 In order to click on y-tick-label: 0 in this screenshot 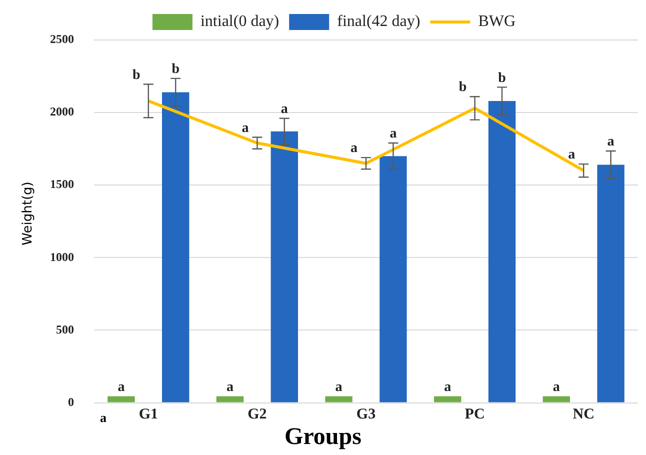, I will do `click(71, 401)`.